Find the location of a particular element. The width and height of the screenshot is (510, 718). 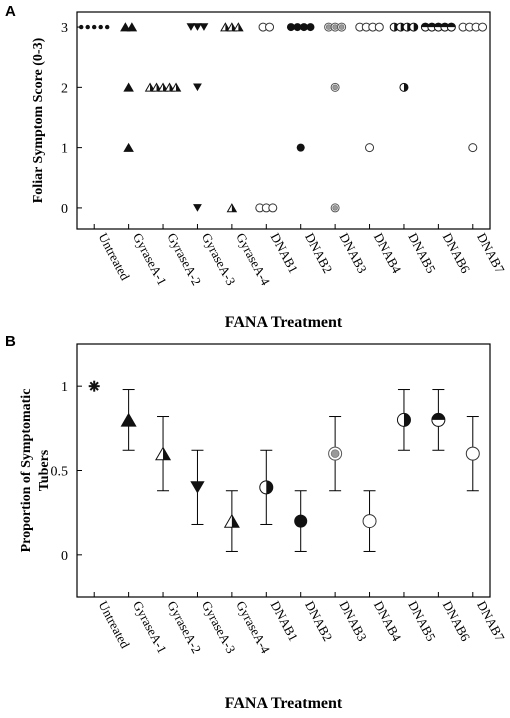

y-axis-label-b-line2: Tubers is located at coordinates (44, 470).